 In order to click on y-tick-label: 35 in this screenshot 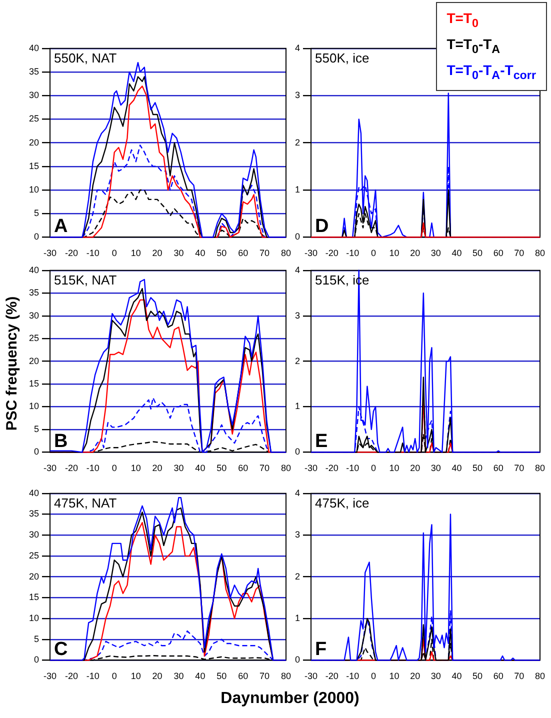, I will do `click(34, 293)`.